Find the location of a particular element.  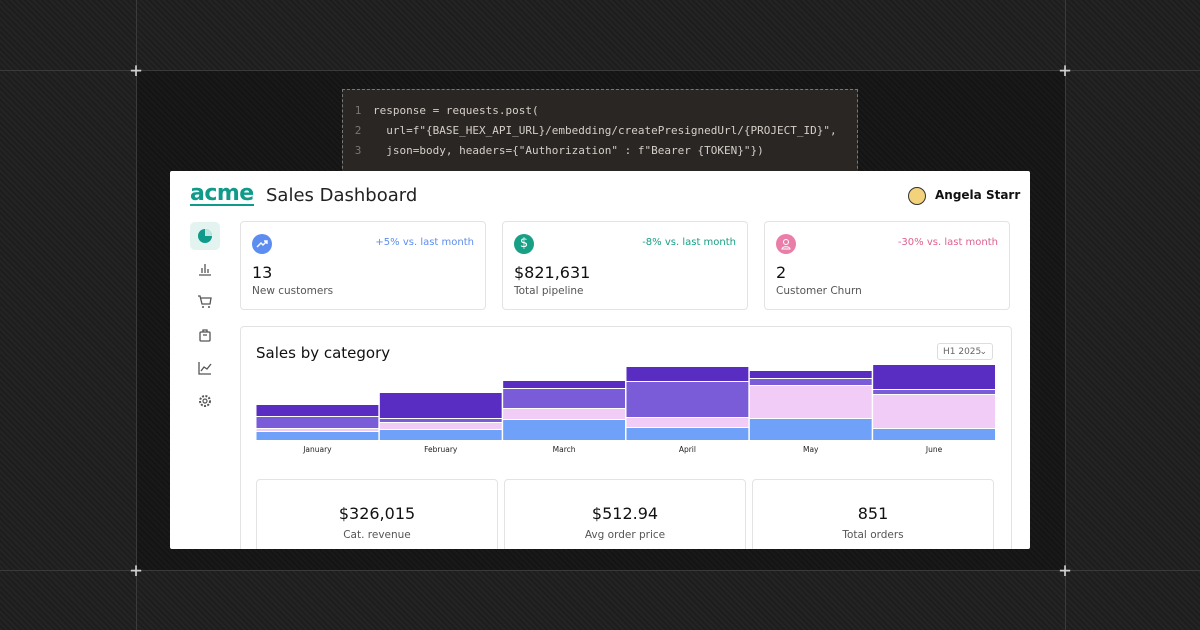

kpi-change: -8% vs. last month is located at coordinates (689, 242).